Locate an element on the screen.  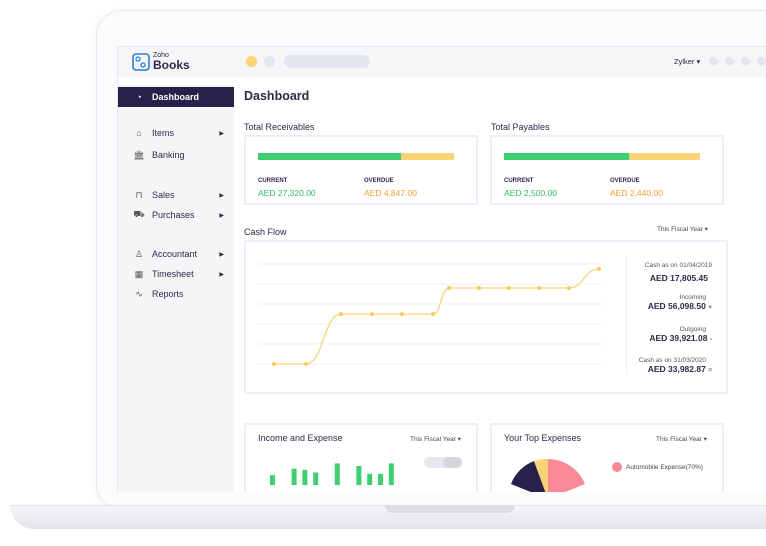
top-bar: Zoho Books Zylker ▾ is located at coordinates (442, 62).